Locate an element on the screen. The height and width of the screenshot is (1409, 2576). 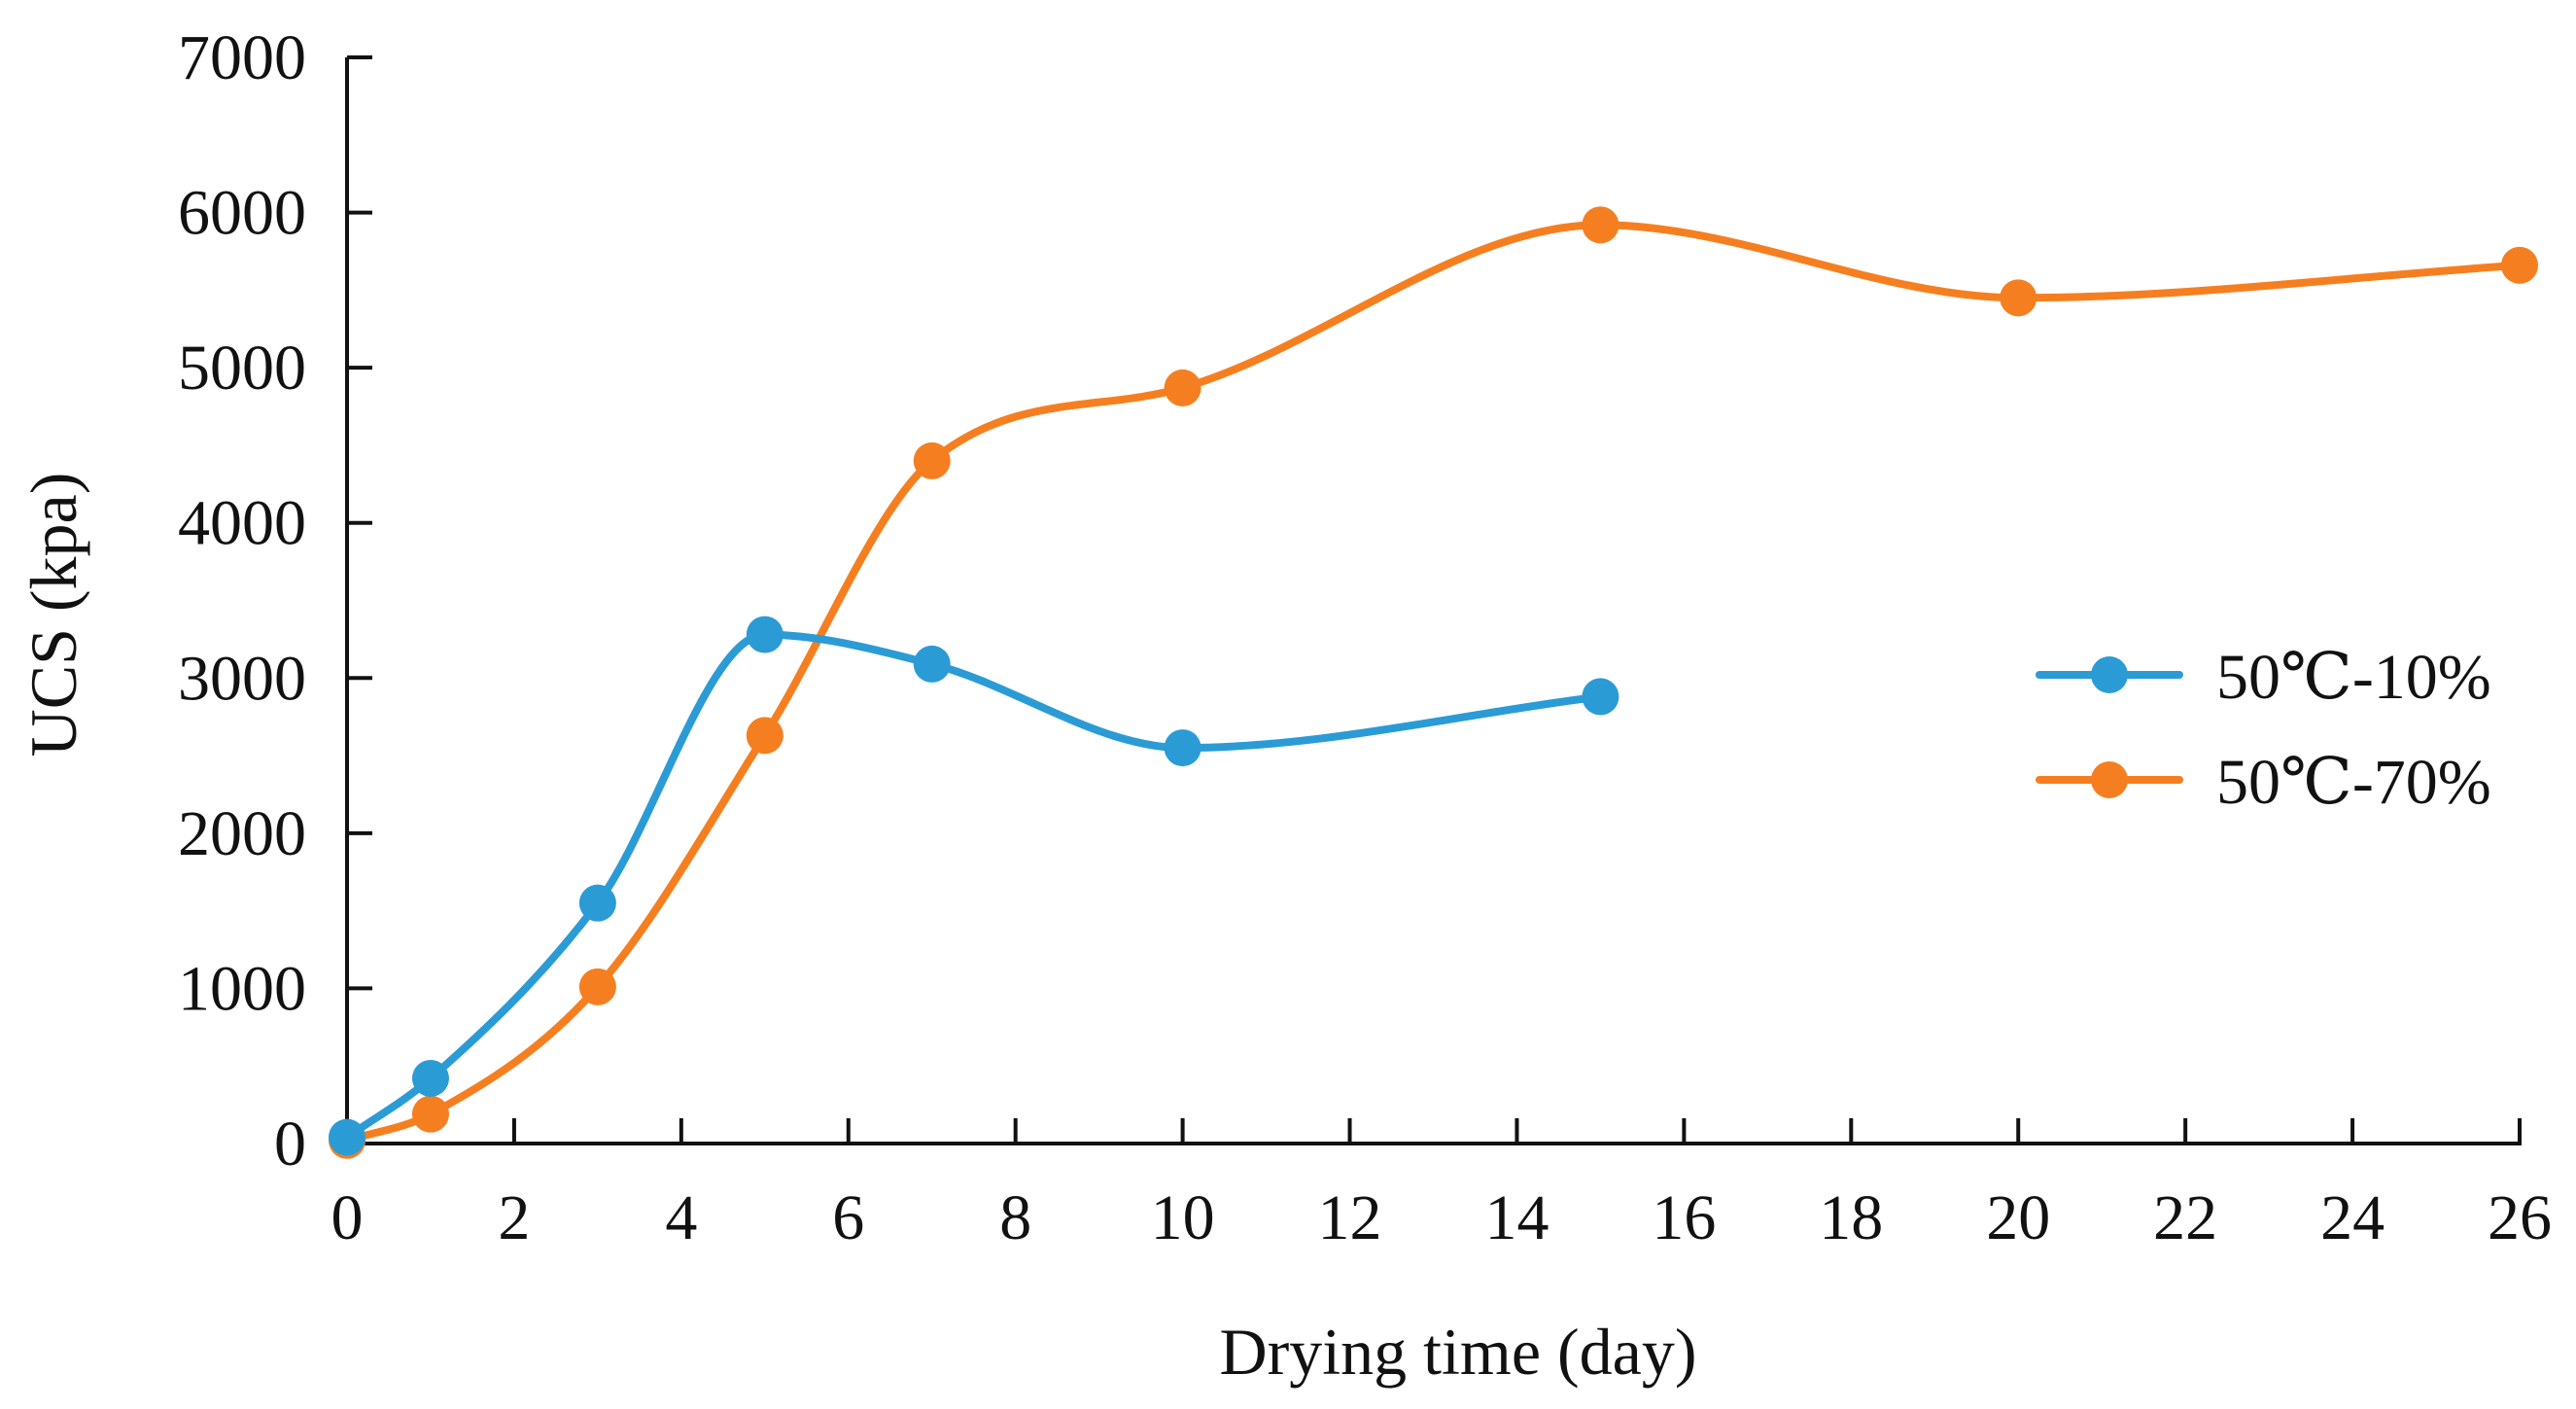
legend: 50℃-10% 50℃-70% is located at coordinates (2263, 730).